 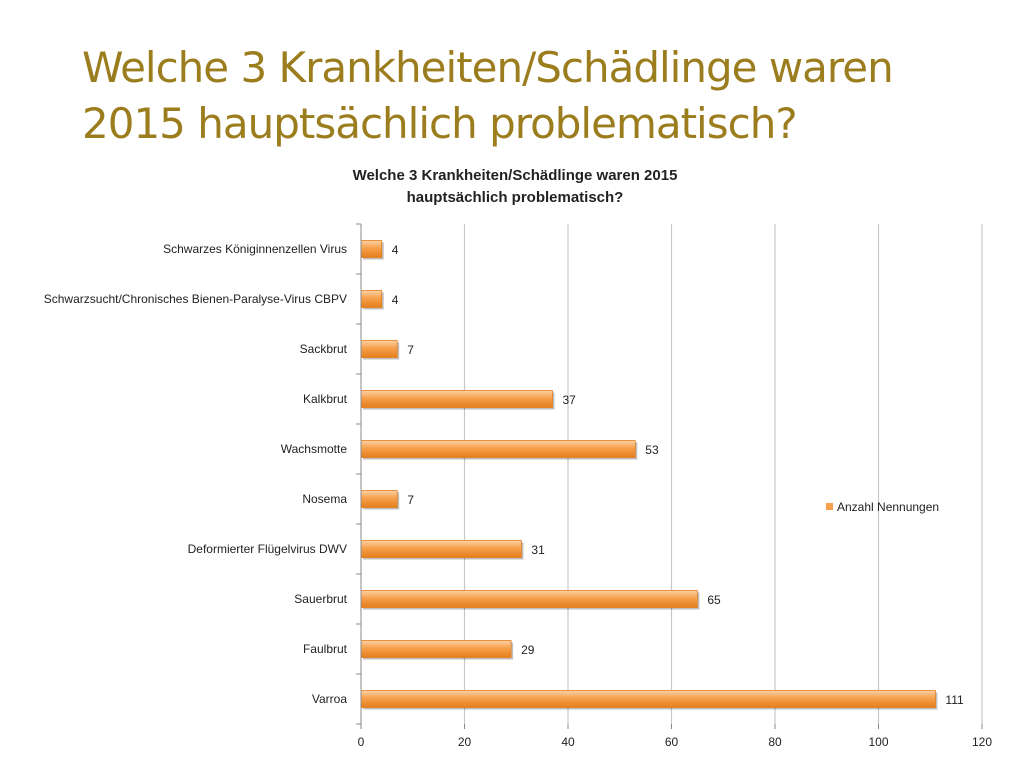 What do you see at coordinates (672, 742) in the screenshot?
I see `x-tick-label: 60` at bounding box center [672, 742].